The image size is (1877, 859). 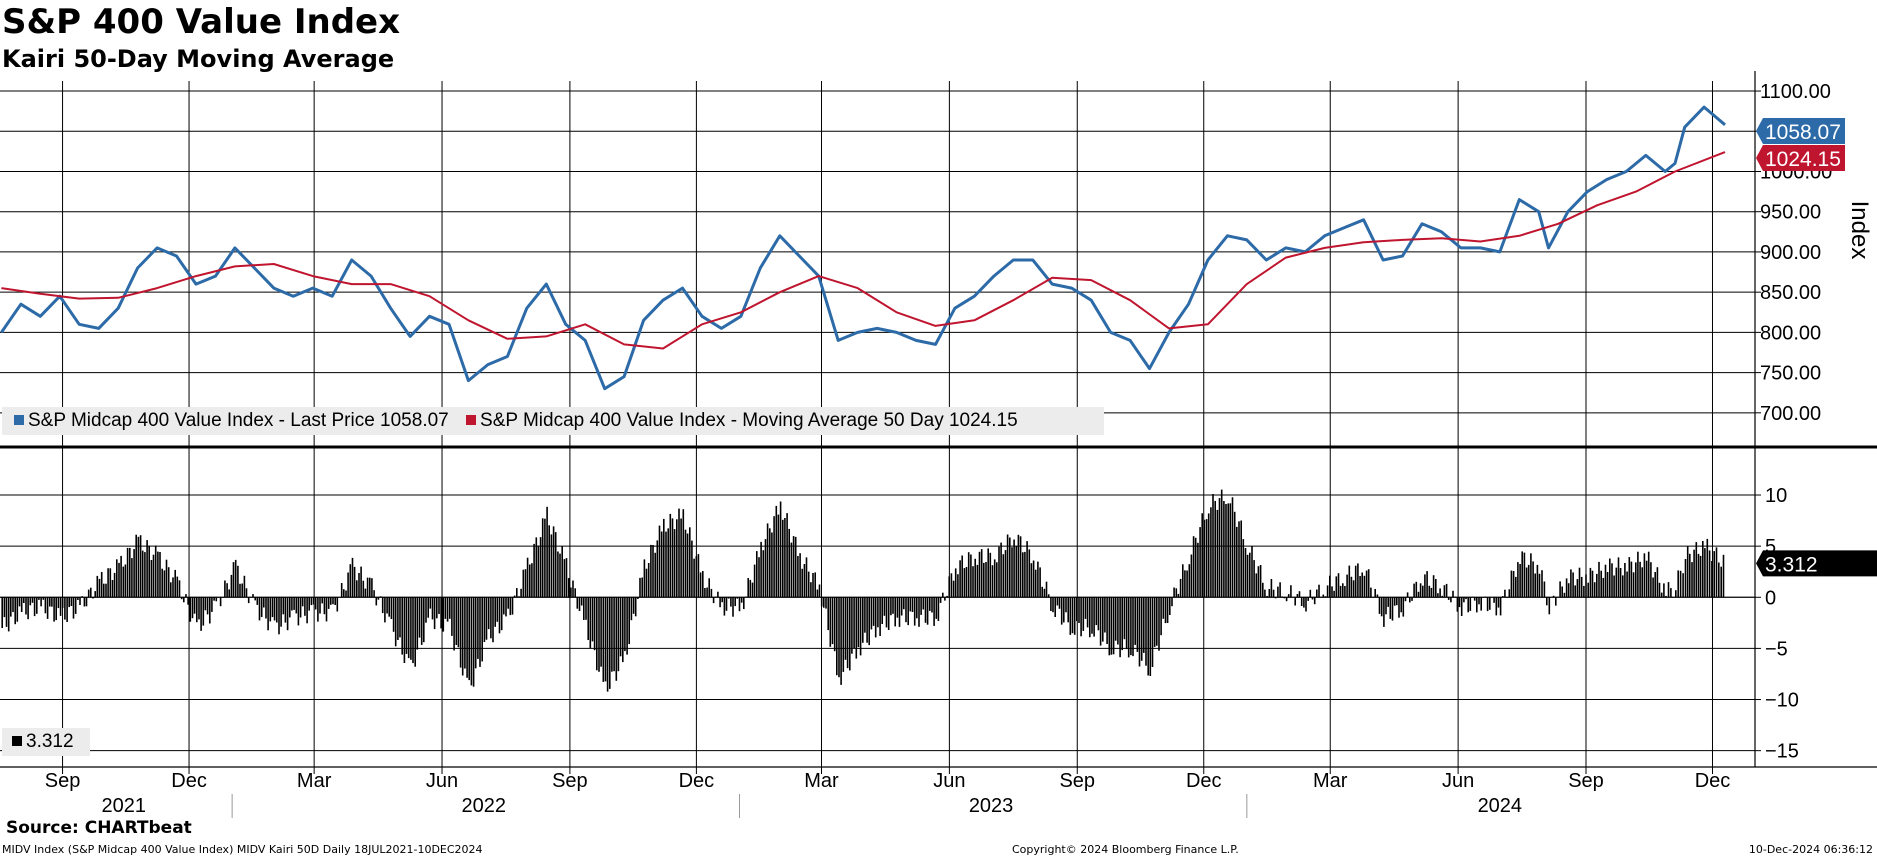 I want to click on y-tick-label-top: 900.00, so click(x=1790, y=253).